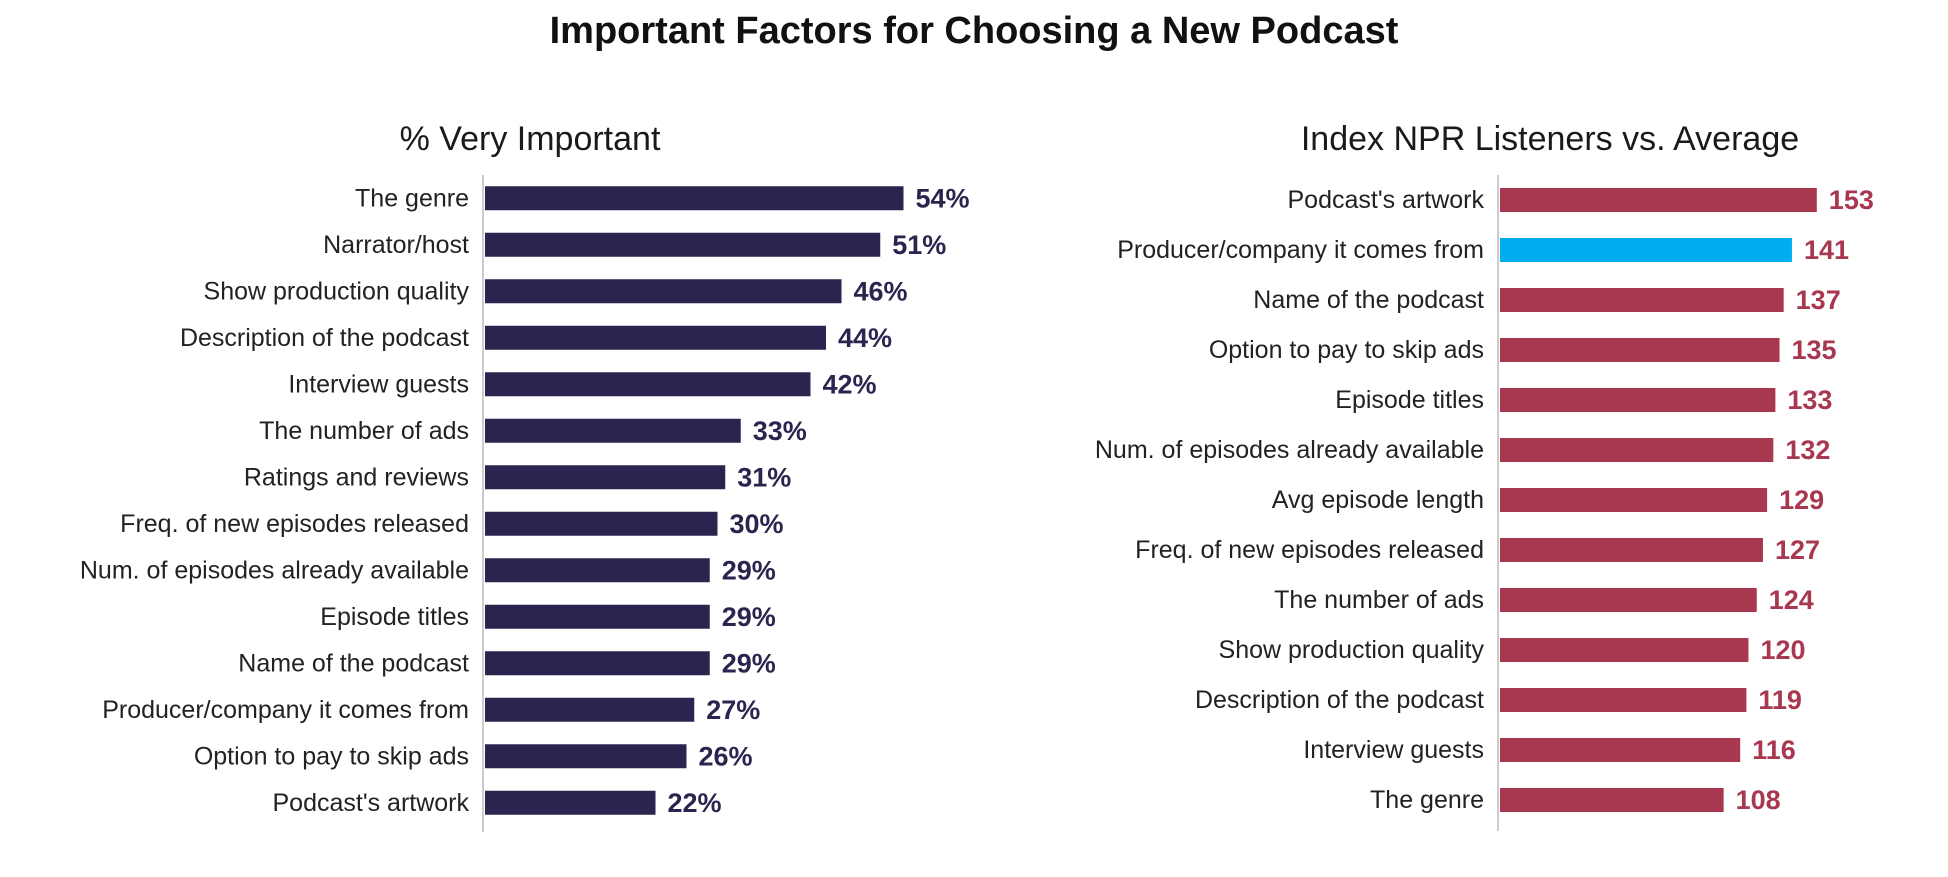 The image size is (1948, 877). What do you see at coordinates (1646, 250) in the screenshot?
I see `highlighted-bar` at bounding box center [1646, 250].